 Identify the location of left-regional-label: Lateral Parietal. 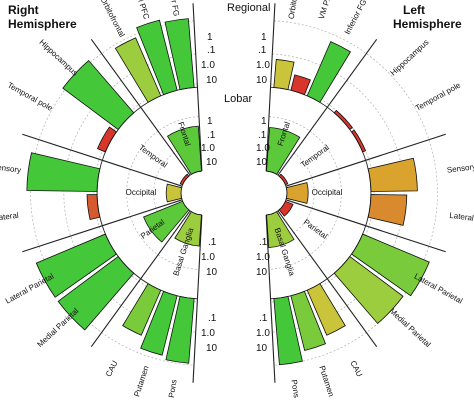
(439, 289).